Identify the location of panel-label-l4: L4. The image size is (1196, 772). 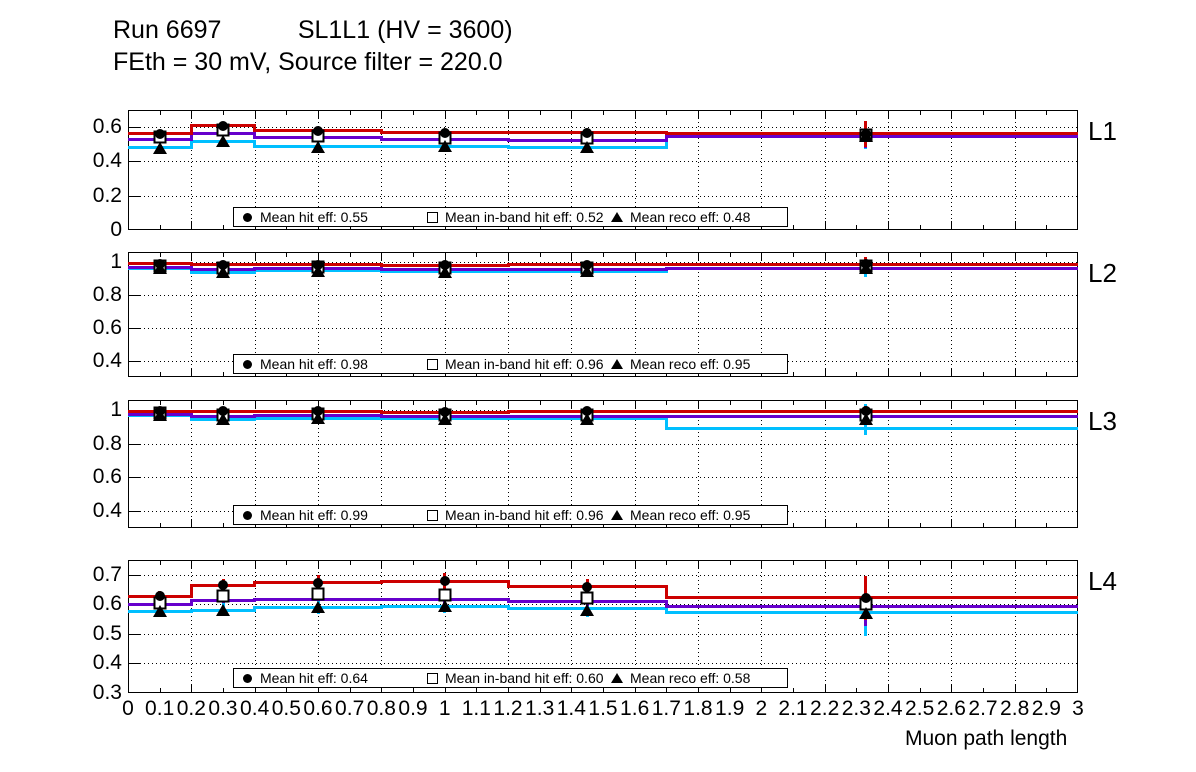
(1102, 581).